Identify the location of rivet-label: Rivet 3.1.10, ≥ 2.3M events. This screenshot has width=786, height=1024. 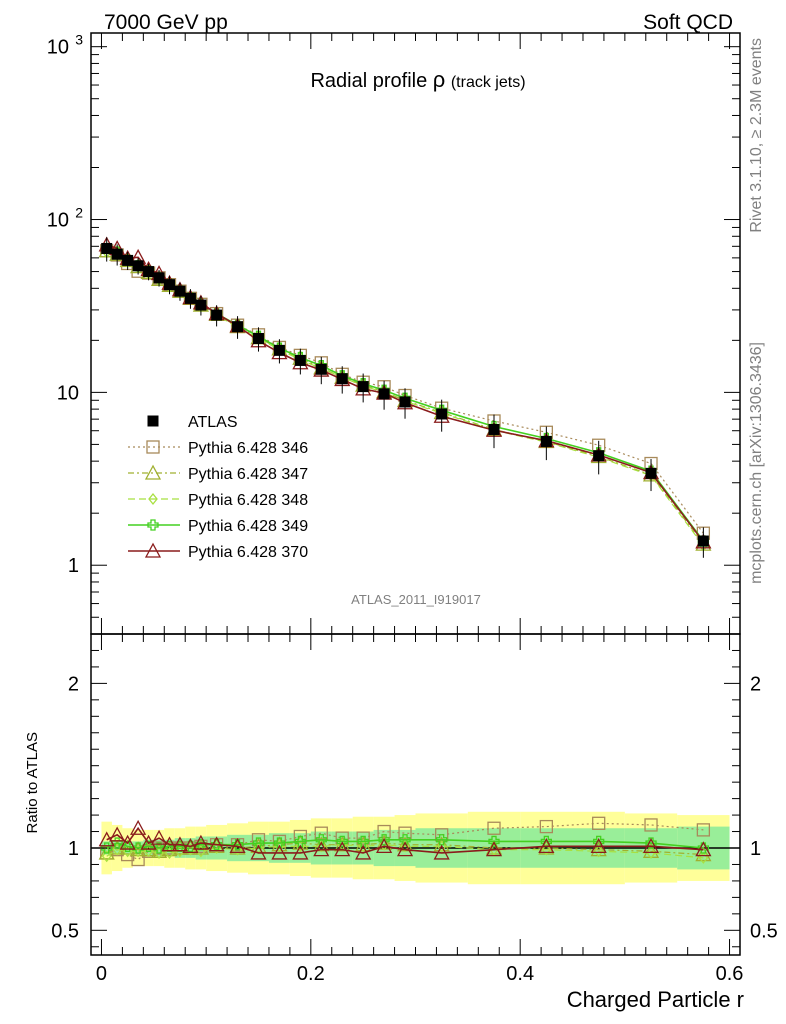
(756, 135).